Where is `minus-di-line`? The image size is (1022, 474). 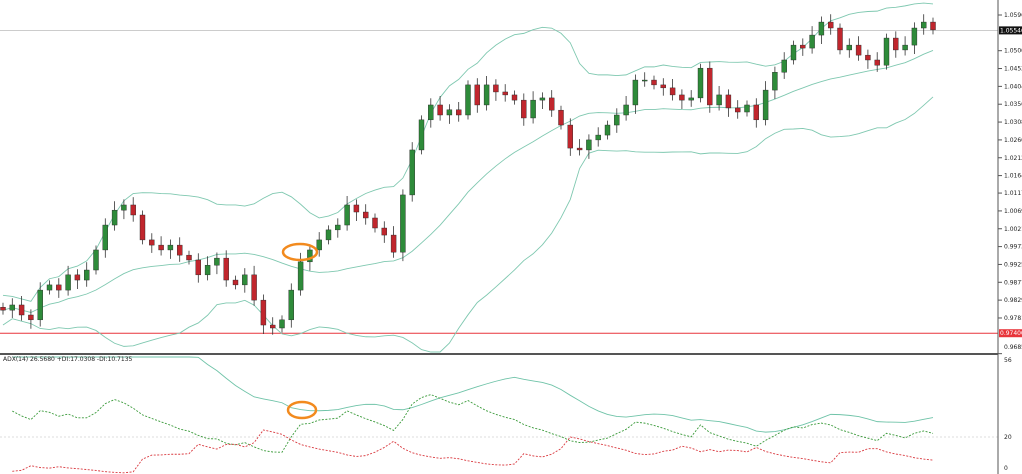 minus-di-line is located at coordinates (473, 451).